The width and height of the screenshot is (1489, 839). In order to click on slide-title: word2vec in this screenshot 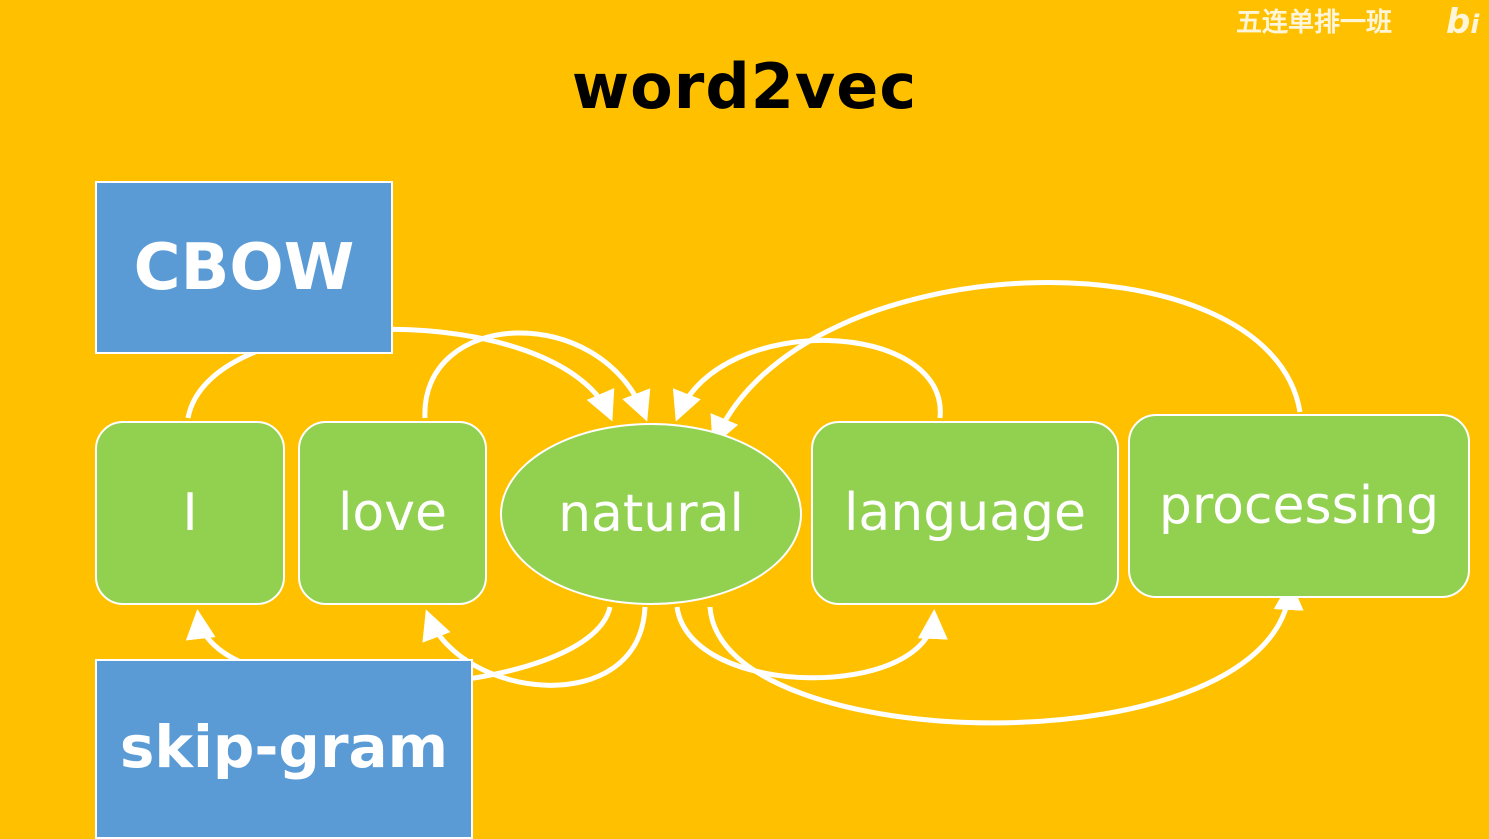, I will do `click(744, 86)`.